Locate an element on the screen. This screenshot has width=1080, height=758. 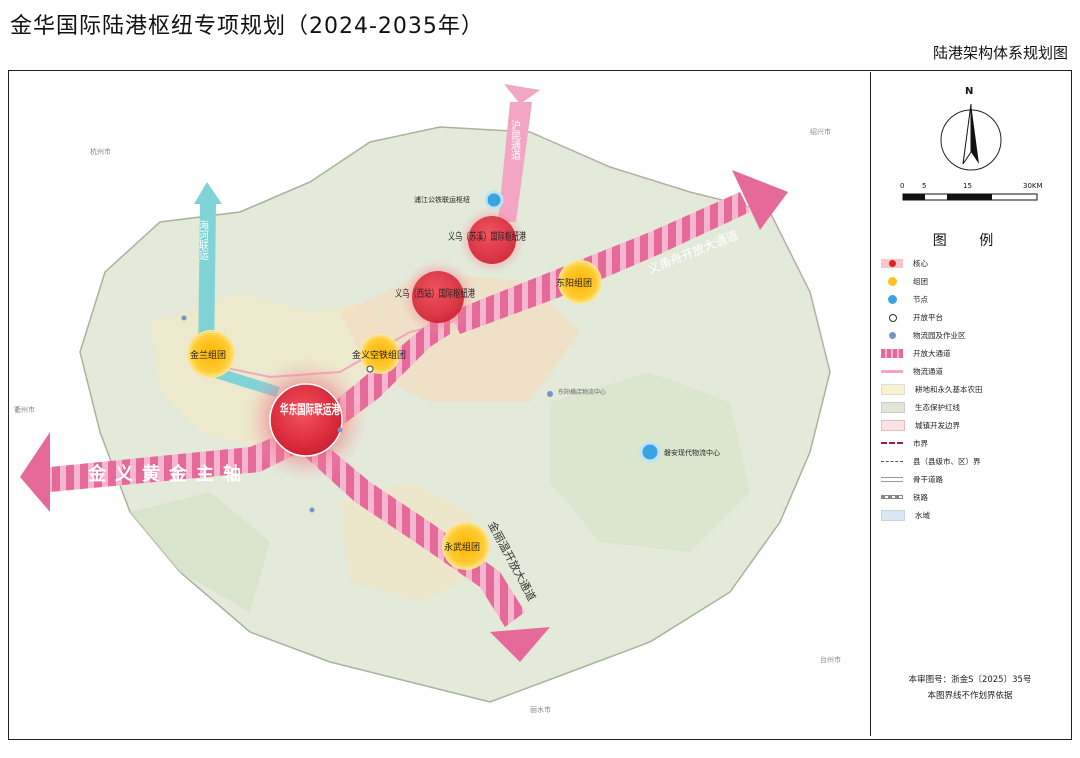
open-platform-icon is located at coordinates (892, 317).